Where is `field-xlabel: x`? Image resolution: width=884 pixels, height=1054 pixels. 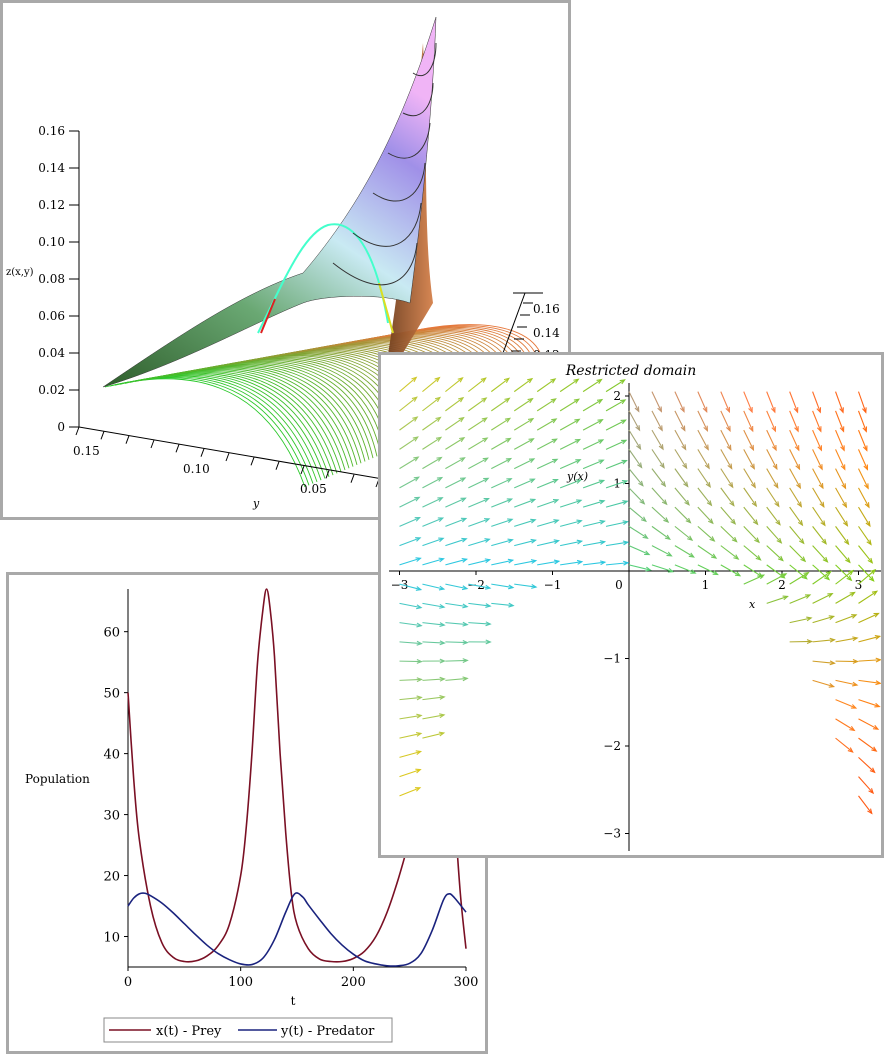 field-xlabel: x is located at coordinates (752, 604).